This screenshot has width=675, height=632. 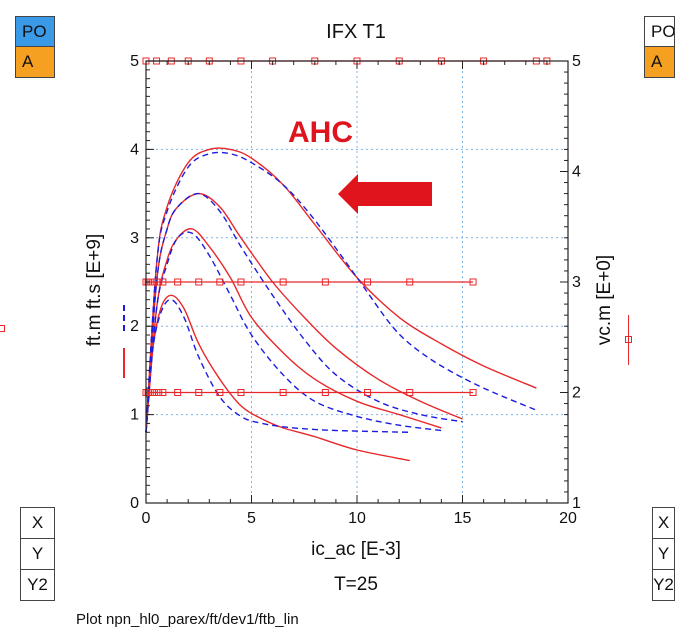 I want to click on y-left-tick-label: 0, so click(x=134, y=503).